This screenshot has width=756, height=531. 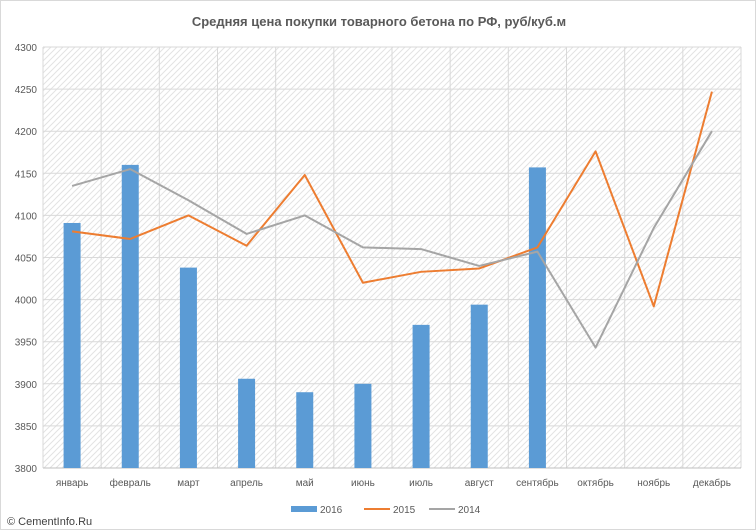 What do you see at coordinates (304, 509) in the screenshot?
I see `legend-swatch-2016` at bounding box center [304, 509].